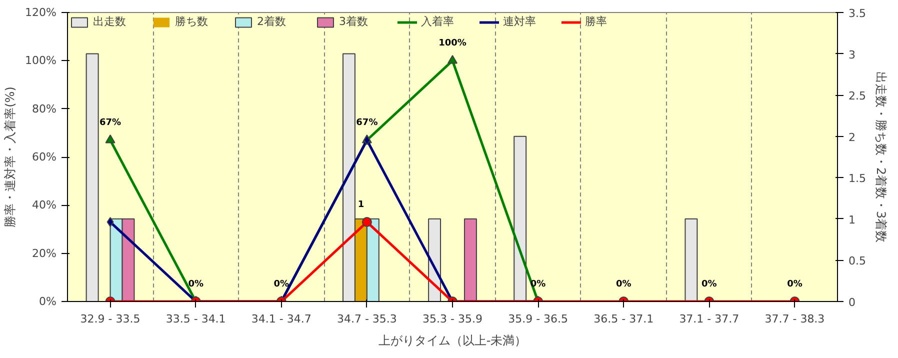 The image size is (898, 358). What do you see at coordinates (44, 157) in the screenshot?
I see `y-tick-label: 60%` at bounding box center [44, 157].